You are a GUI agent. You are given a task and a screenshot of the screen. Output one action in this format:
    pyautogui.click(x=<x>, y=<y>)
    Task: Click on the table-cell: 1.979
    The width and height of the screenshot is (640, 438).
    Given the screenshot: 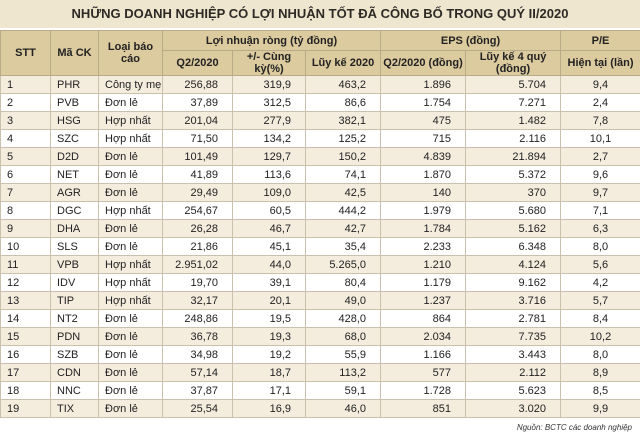 What is the action you would take?
    pyautogui.click(x=423, y=211)
    